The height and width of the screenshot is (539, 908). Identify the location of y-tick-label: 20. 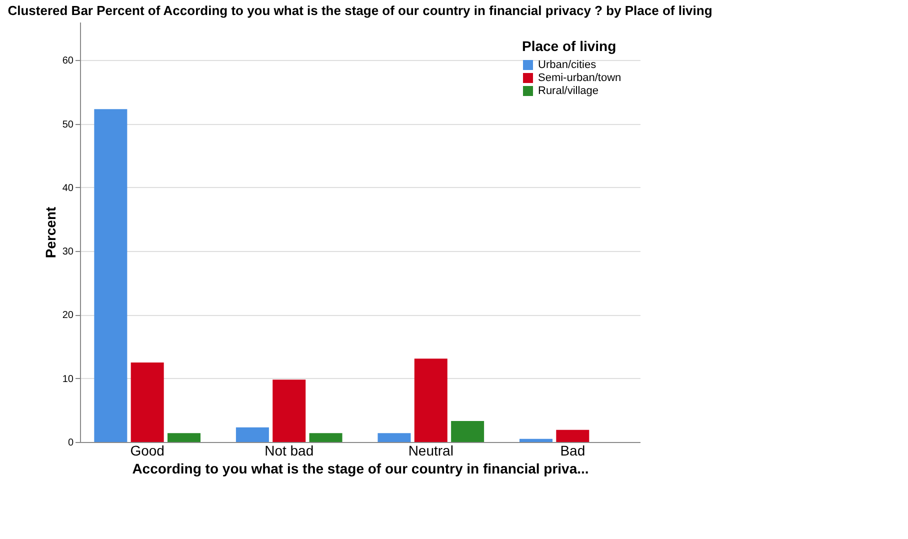
(68, 316).